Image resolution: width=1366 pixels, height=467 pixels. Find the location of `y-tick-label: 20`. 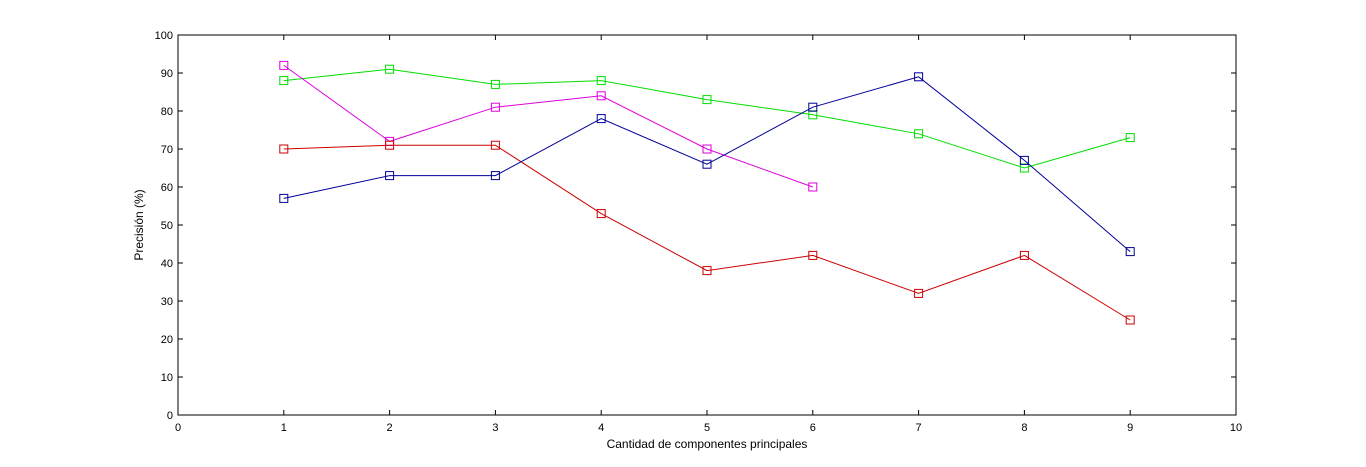

y-tick-label: 20 is located at coordinates (167, 340).